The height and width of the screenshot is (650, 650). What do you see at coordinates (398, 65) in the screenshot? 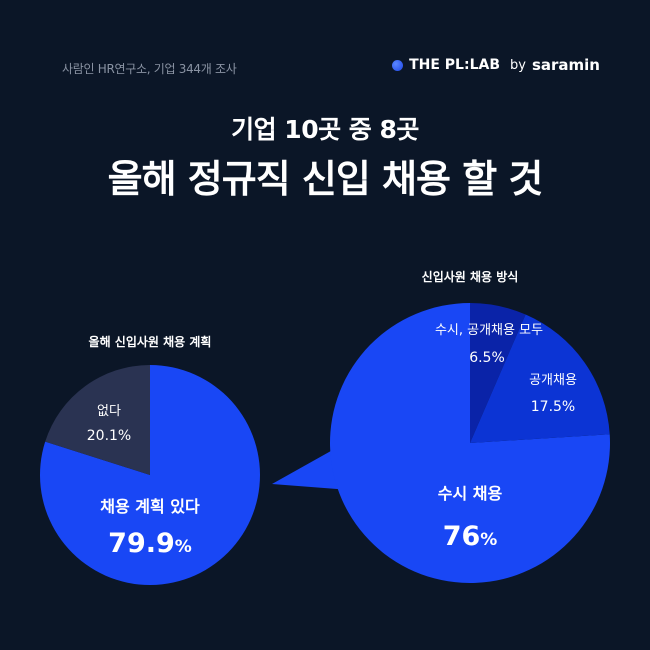
I see `brand-dot-icon` at bounding box center [398, 65].